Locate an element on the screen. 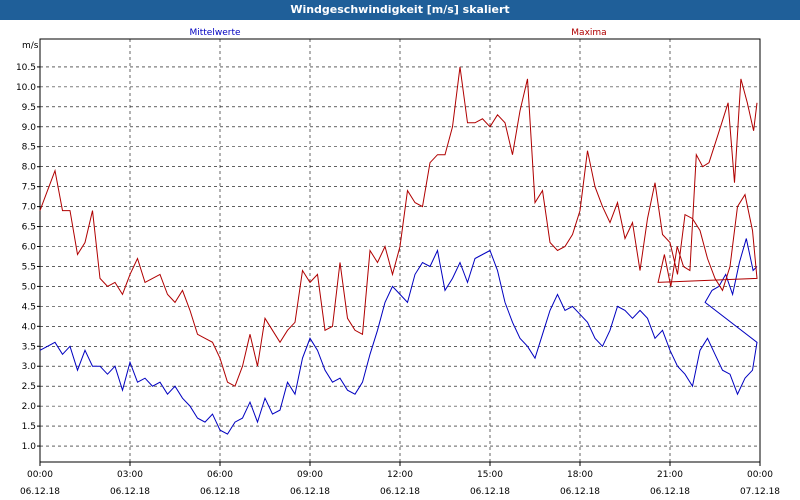  y-tick-label: 4.0 is located at coordinates (29, 327).